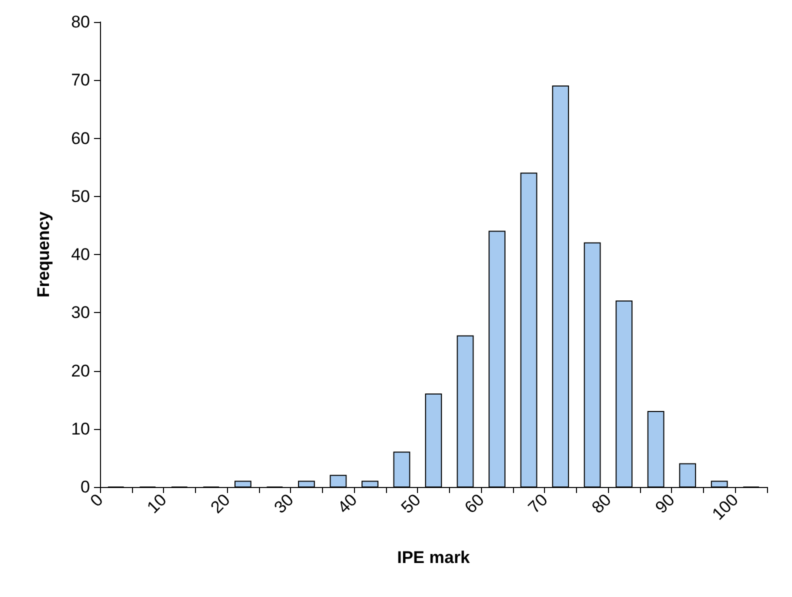 The width and height of the screenshot is (792, 597). What do you see at coordinates (220, 504) in the screenshot?
I see `x-tick-label: 20` at bounding box center [220, 504].